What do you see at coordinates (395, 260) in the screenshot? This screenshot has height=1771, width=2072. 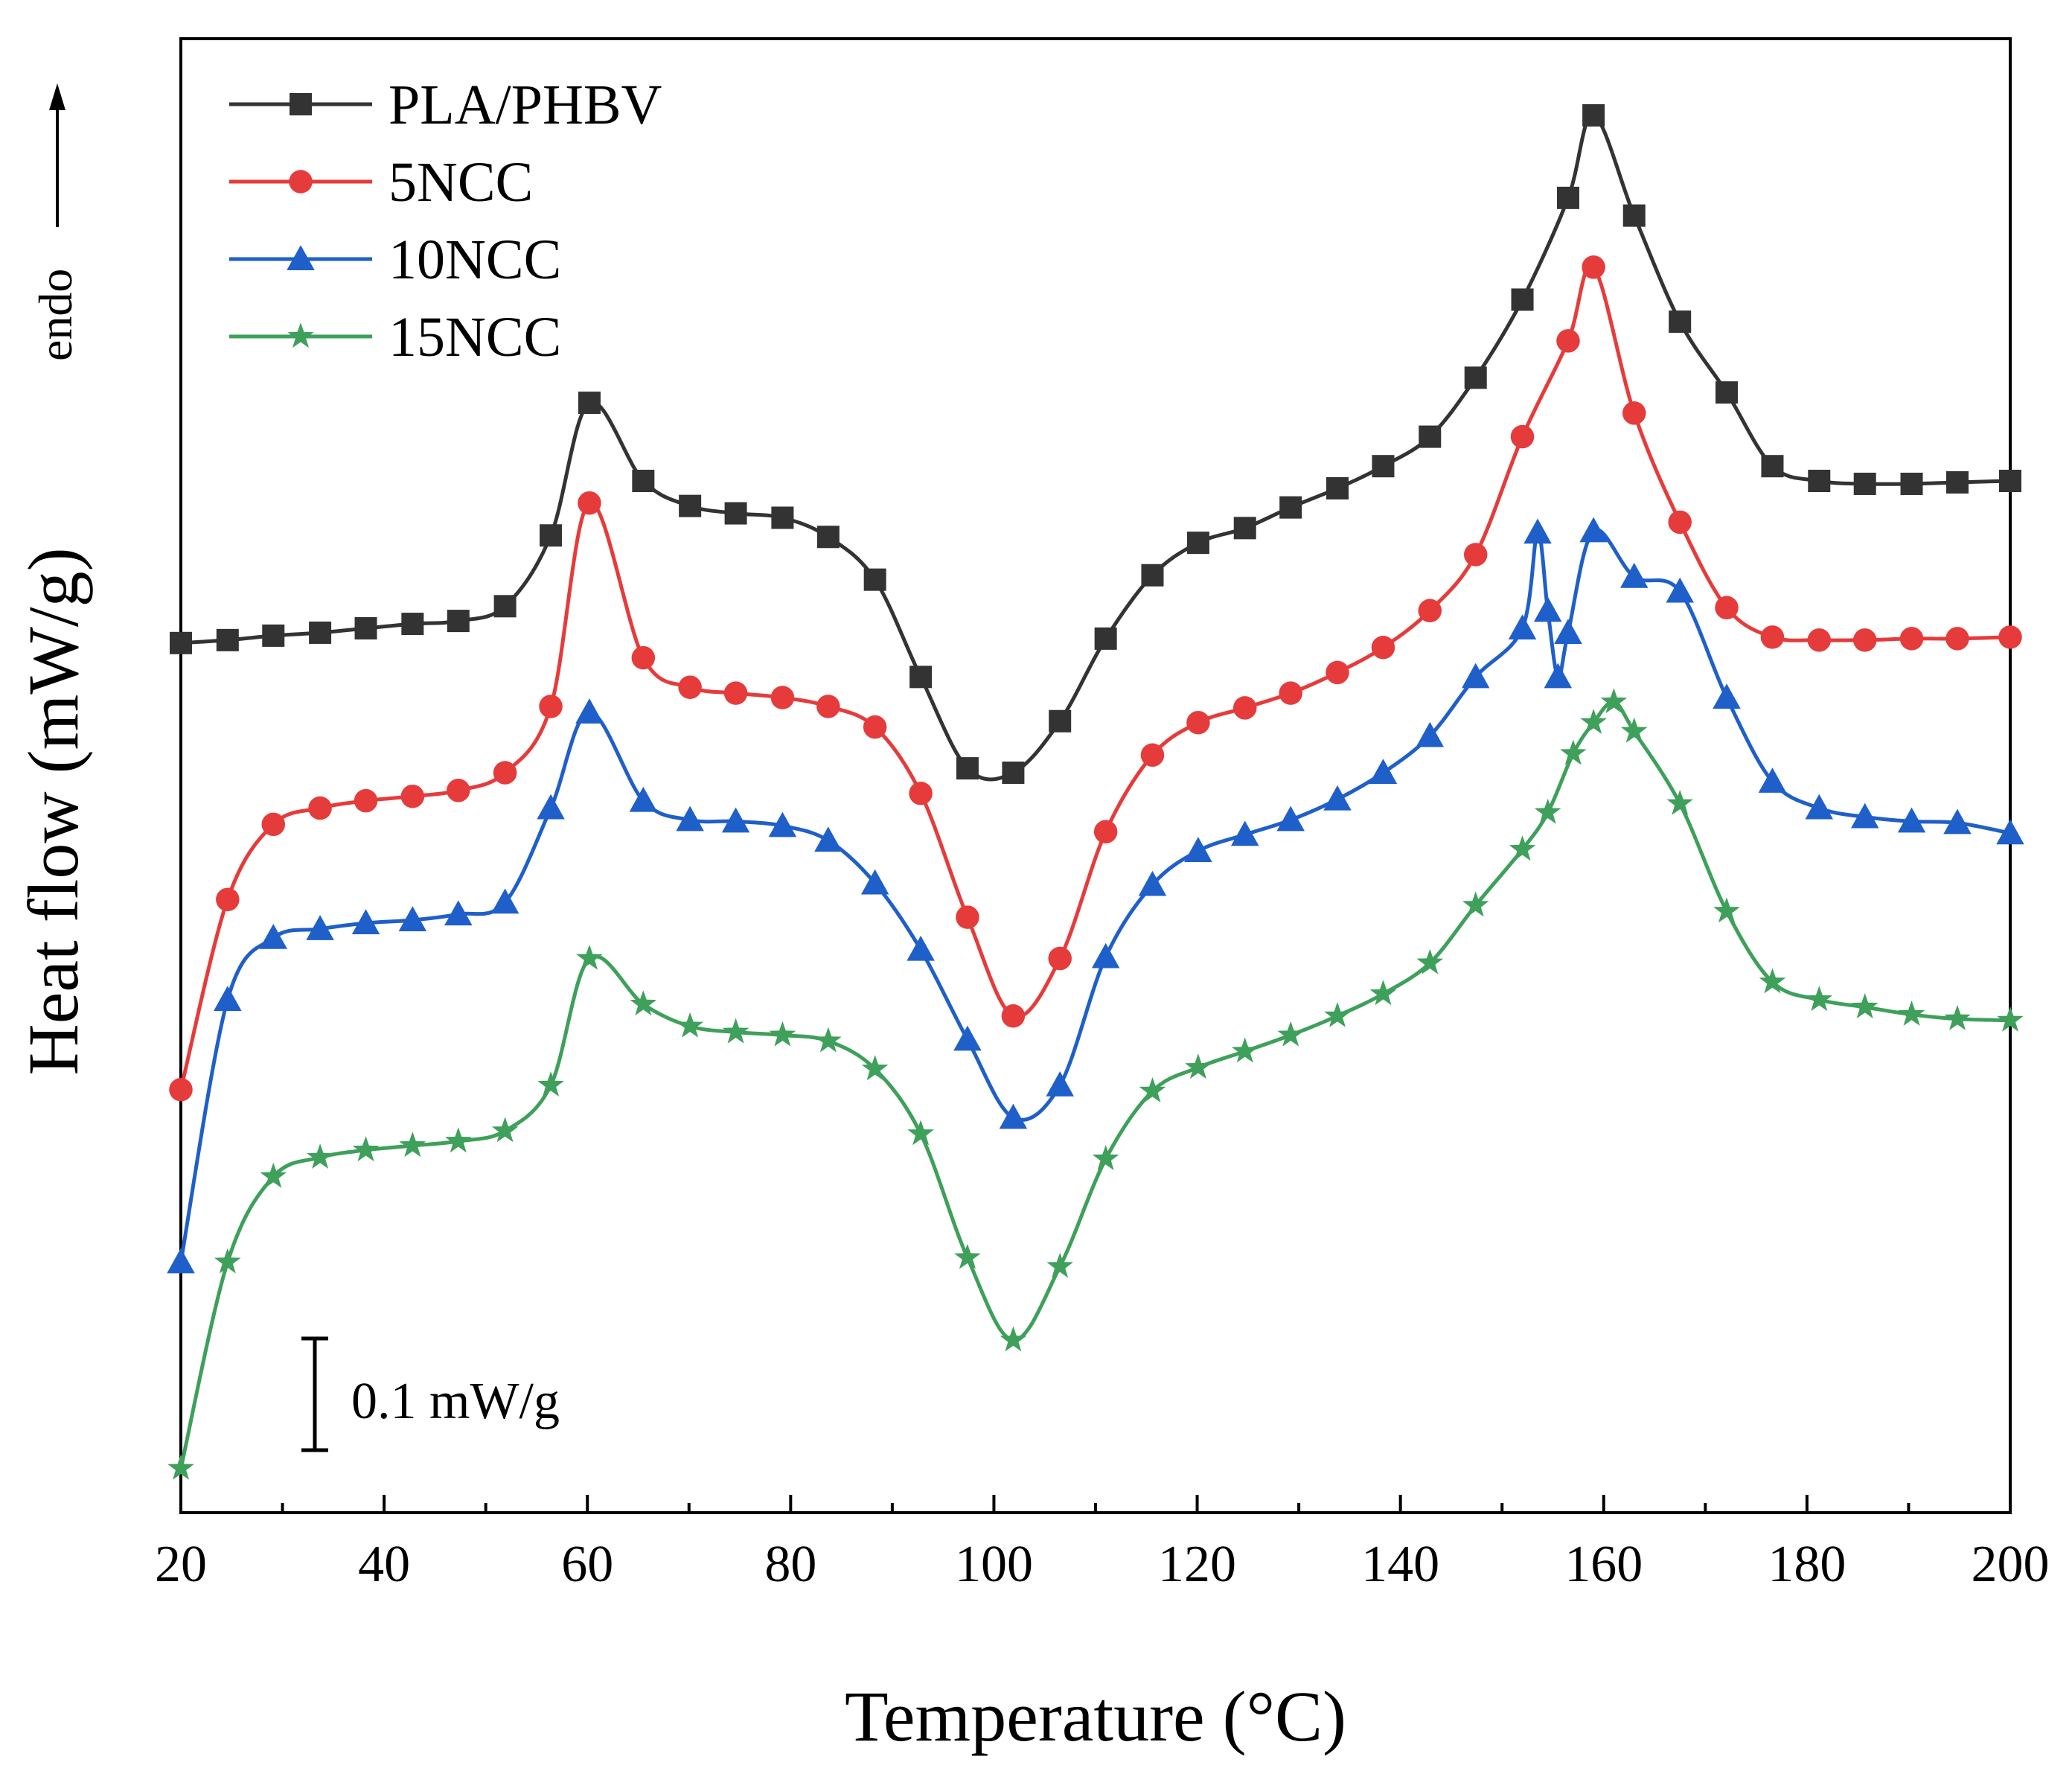 I see `legend-item: 10NCC` at bounding box center [395, 260].